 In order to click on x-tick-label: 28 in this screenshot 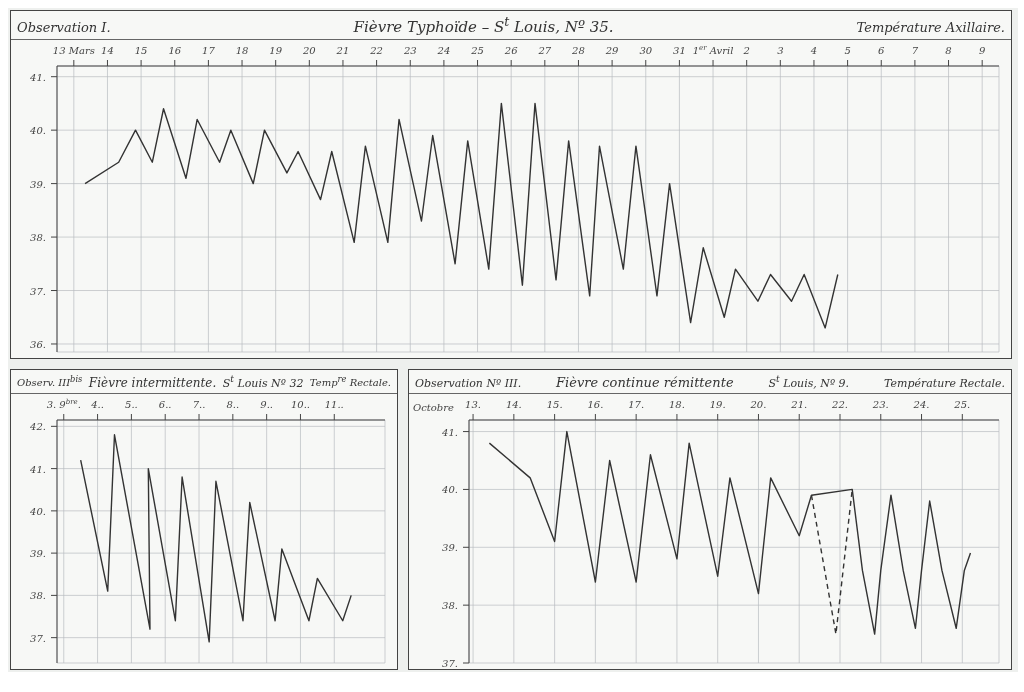, I will do `click(578, 50)`.